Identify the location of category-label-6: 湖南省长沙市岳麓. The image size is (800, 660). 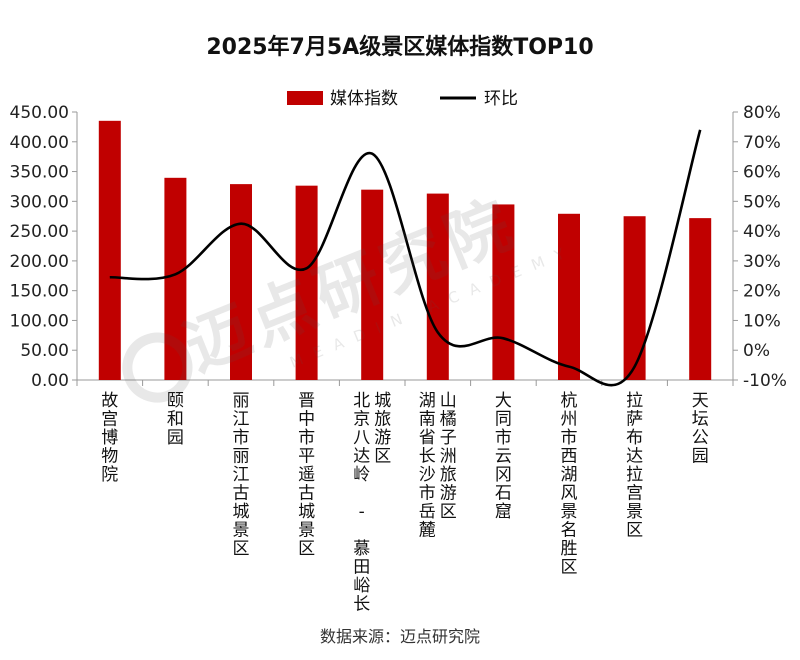
(427, 466).